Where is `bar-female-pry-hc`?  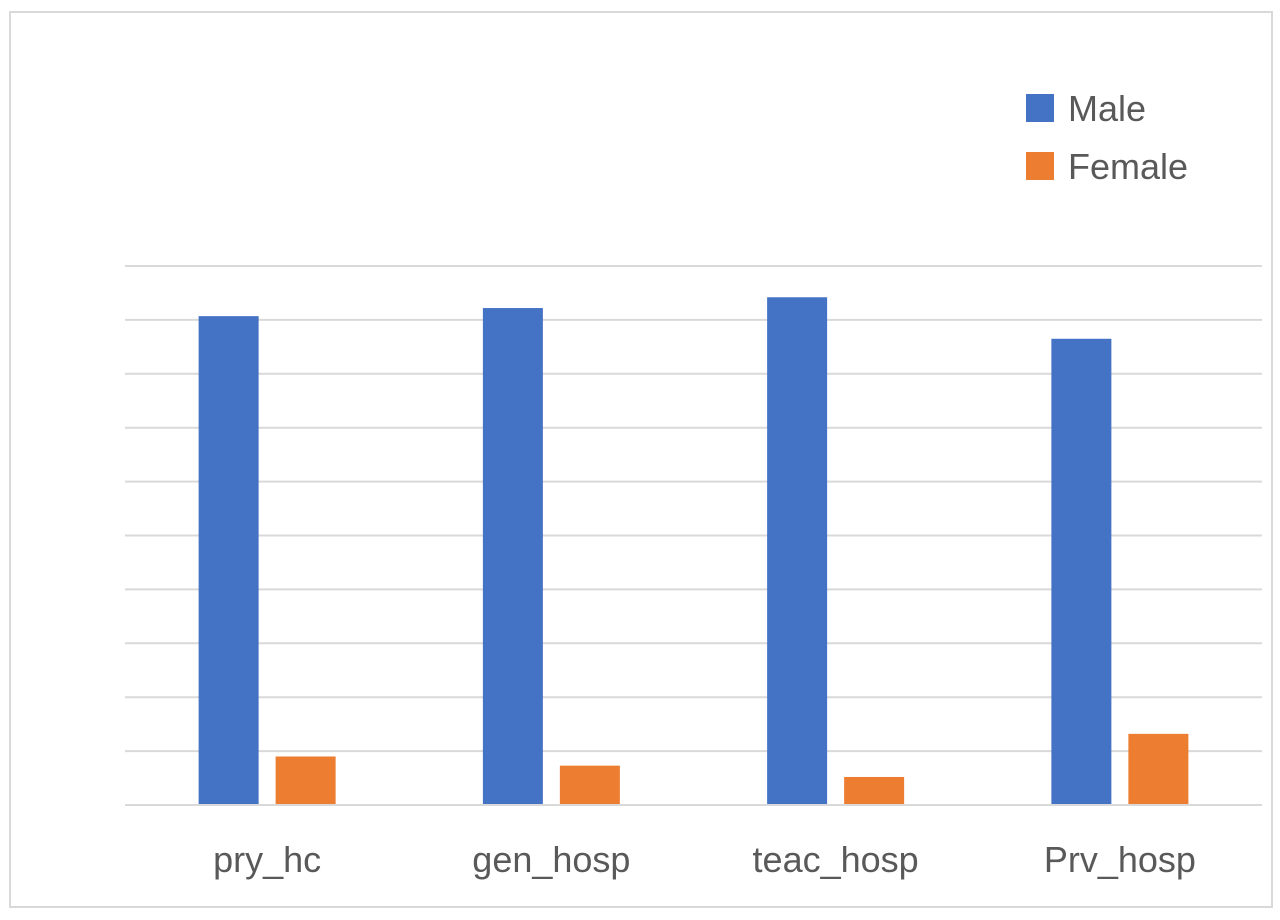
bar-female-pry-hc is located at coordinates (305, 780).